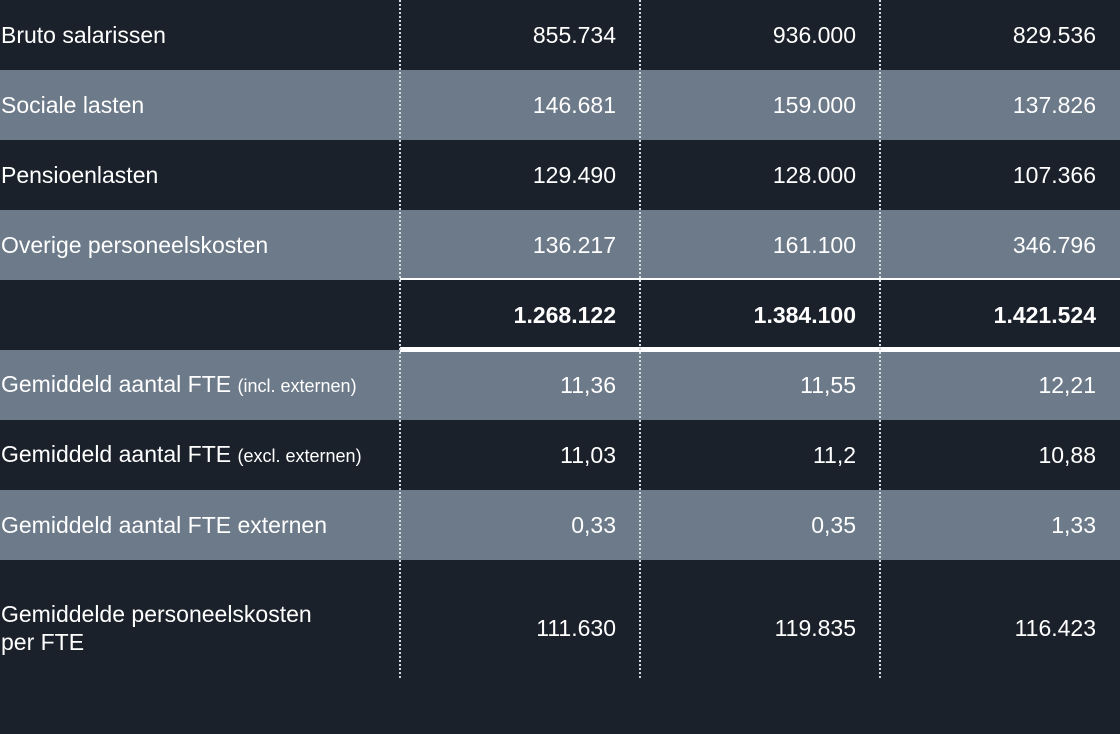  I want to click on row-label: Pensioenlasten, so click(80, 175).